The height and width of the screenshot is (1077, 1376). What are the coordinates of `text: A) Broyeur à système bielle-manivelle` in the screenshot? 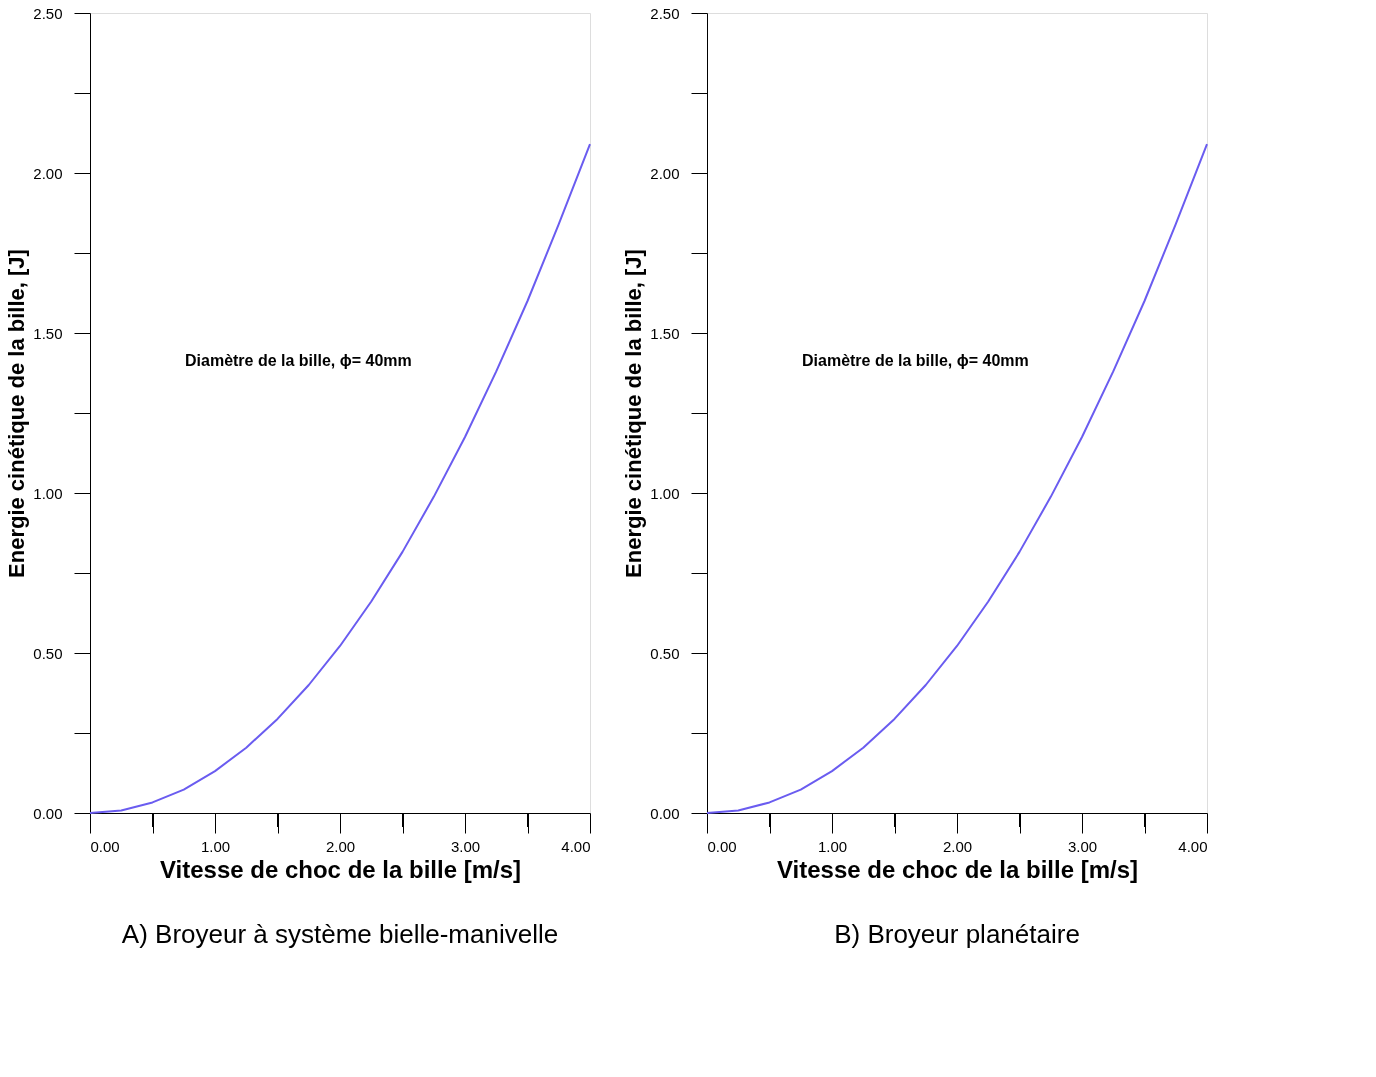 It's located at (340, 934).